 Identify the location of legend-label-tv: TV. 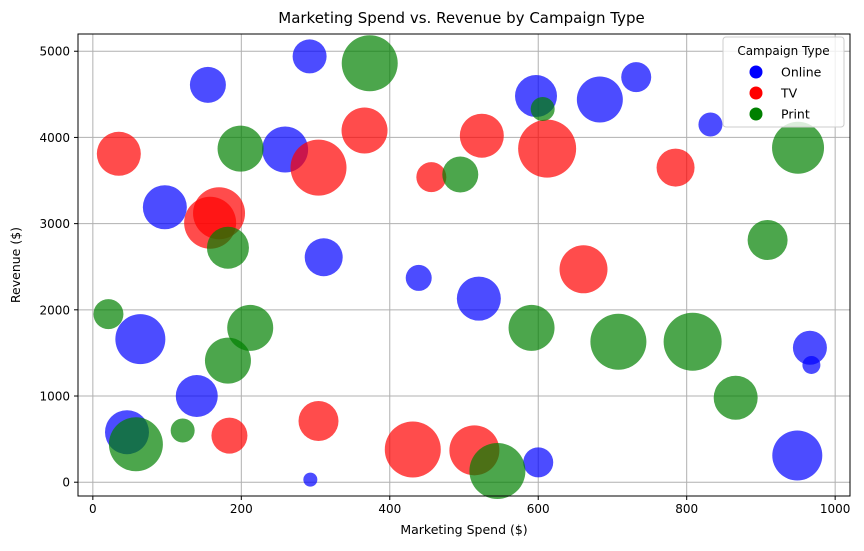
(789, 93).